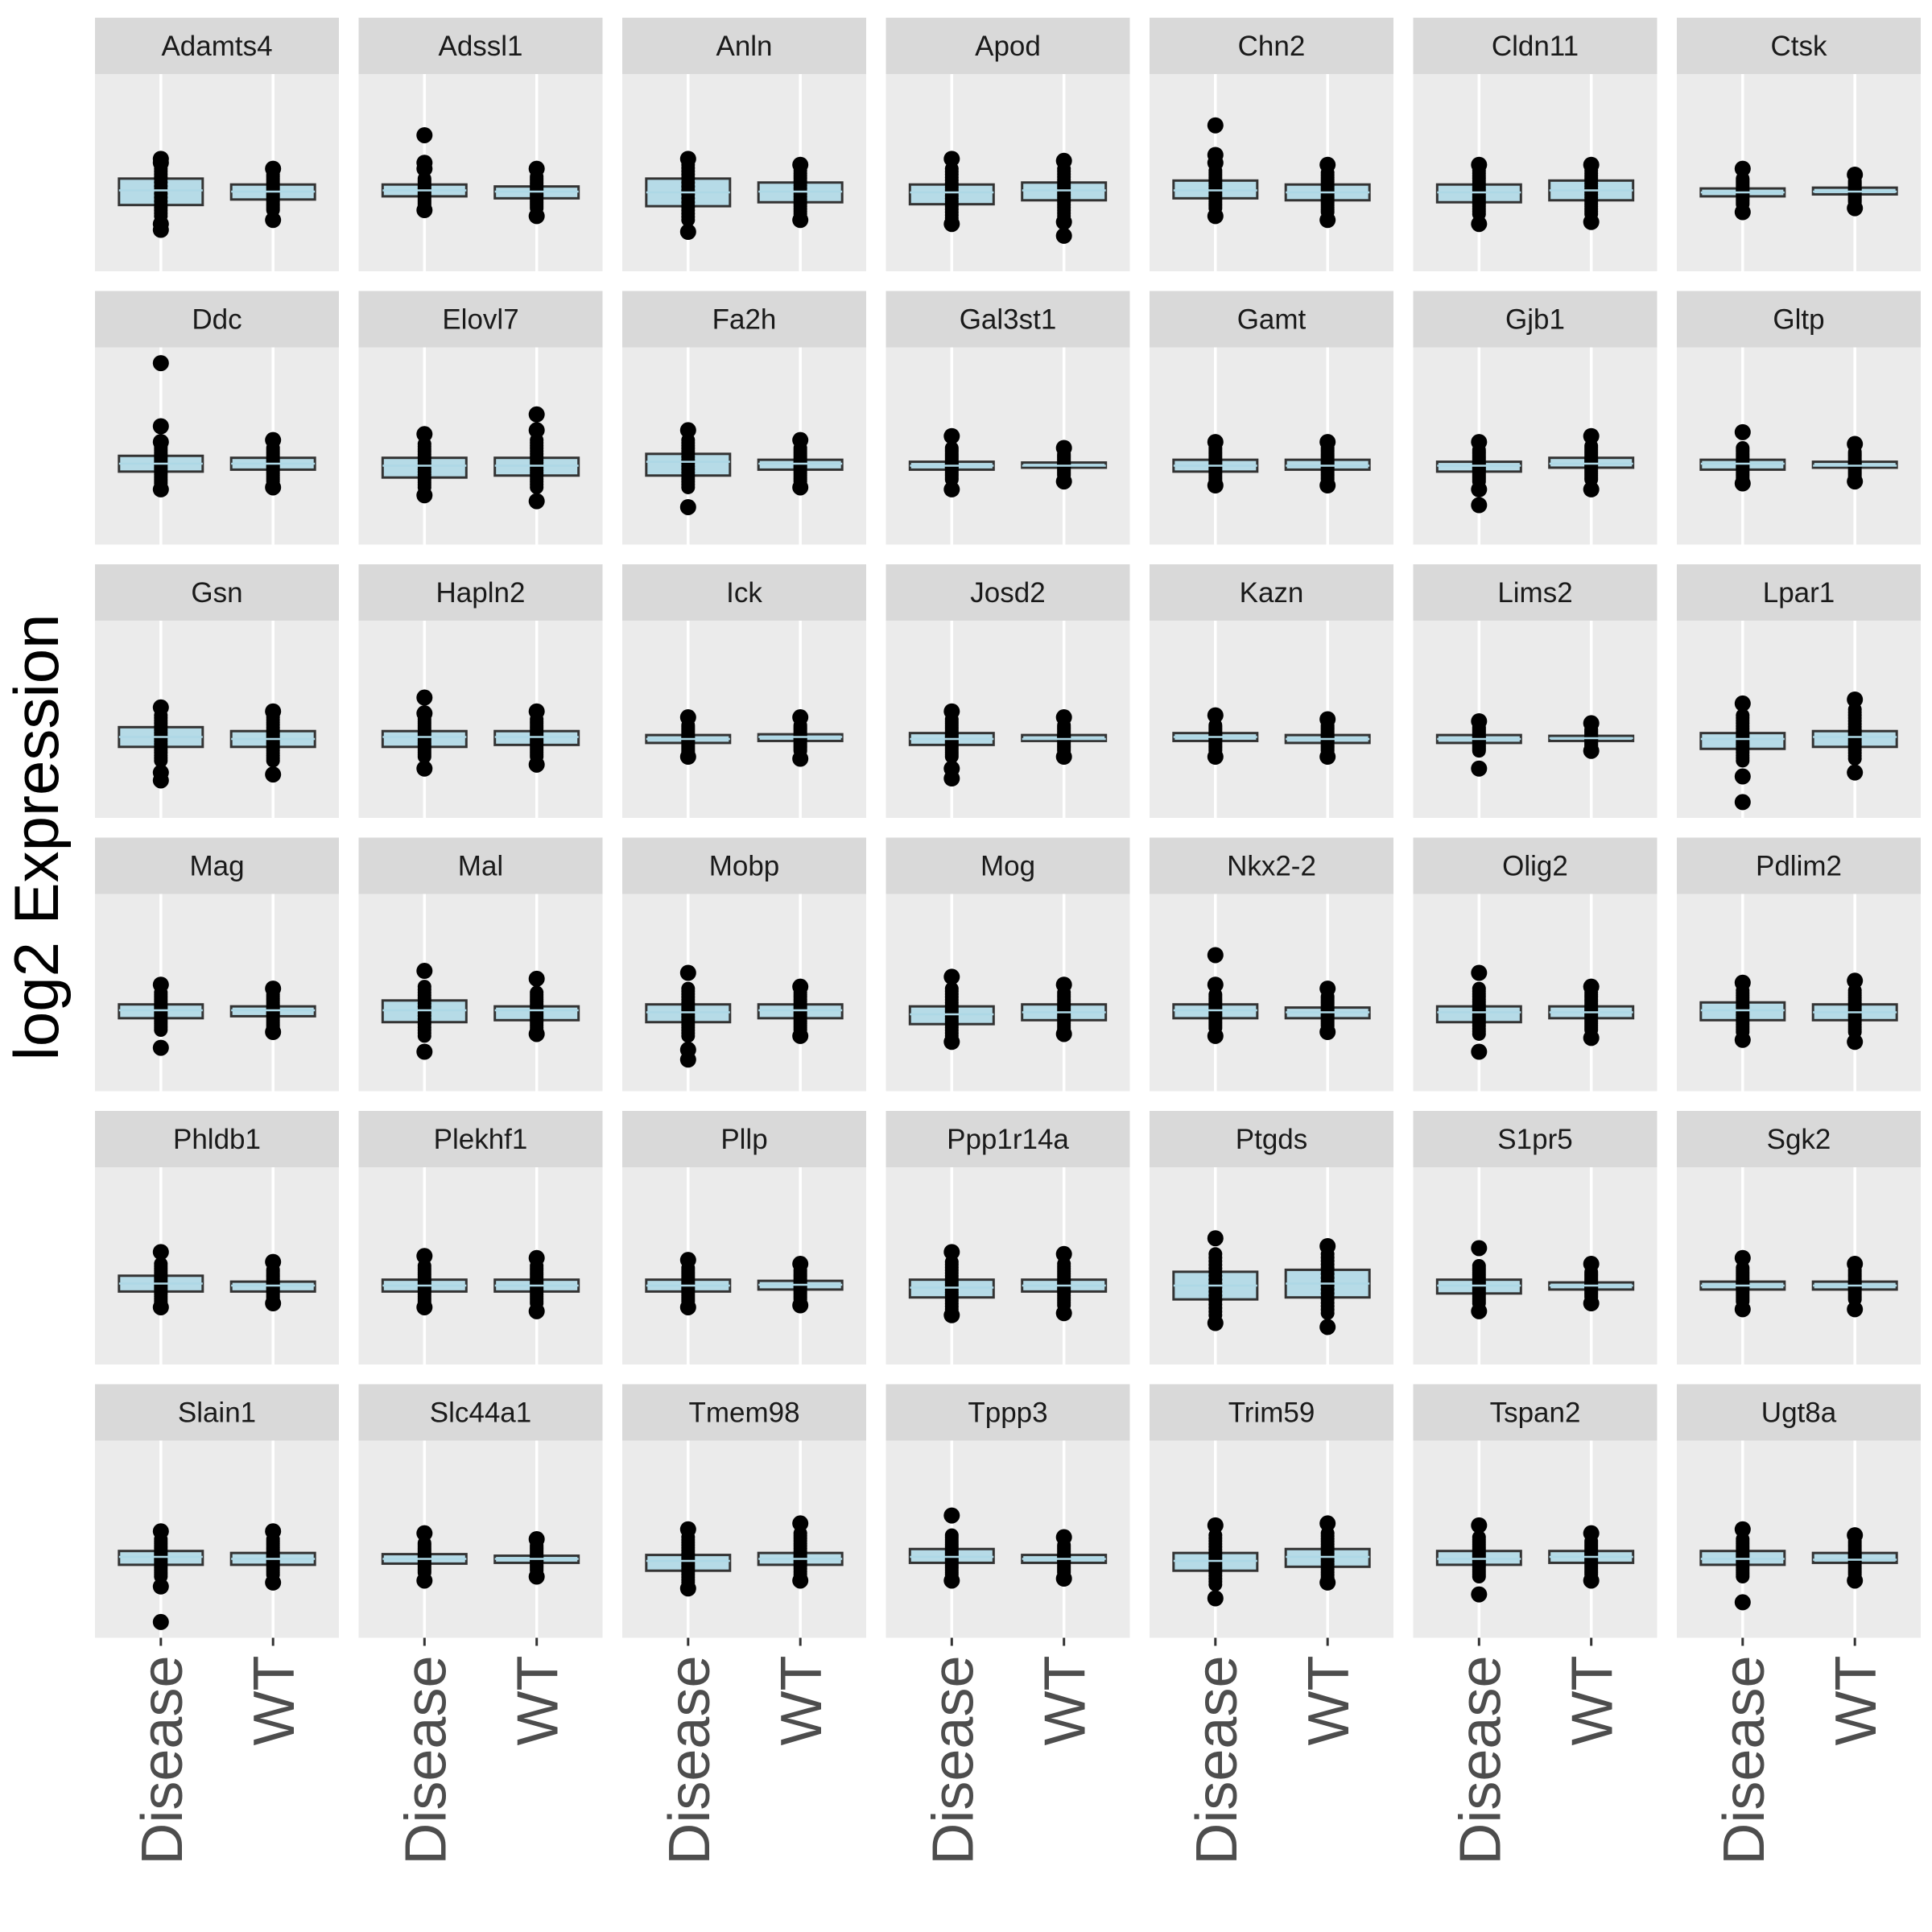 This screenshot has height=1932, width=1932. What do you see at coordinates (743, 1413) in the screenshot?
I see `facet-title: Tmem98` at bounding box center [743, 1413].